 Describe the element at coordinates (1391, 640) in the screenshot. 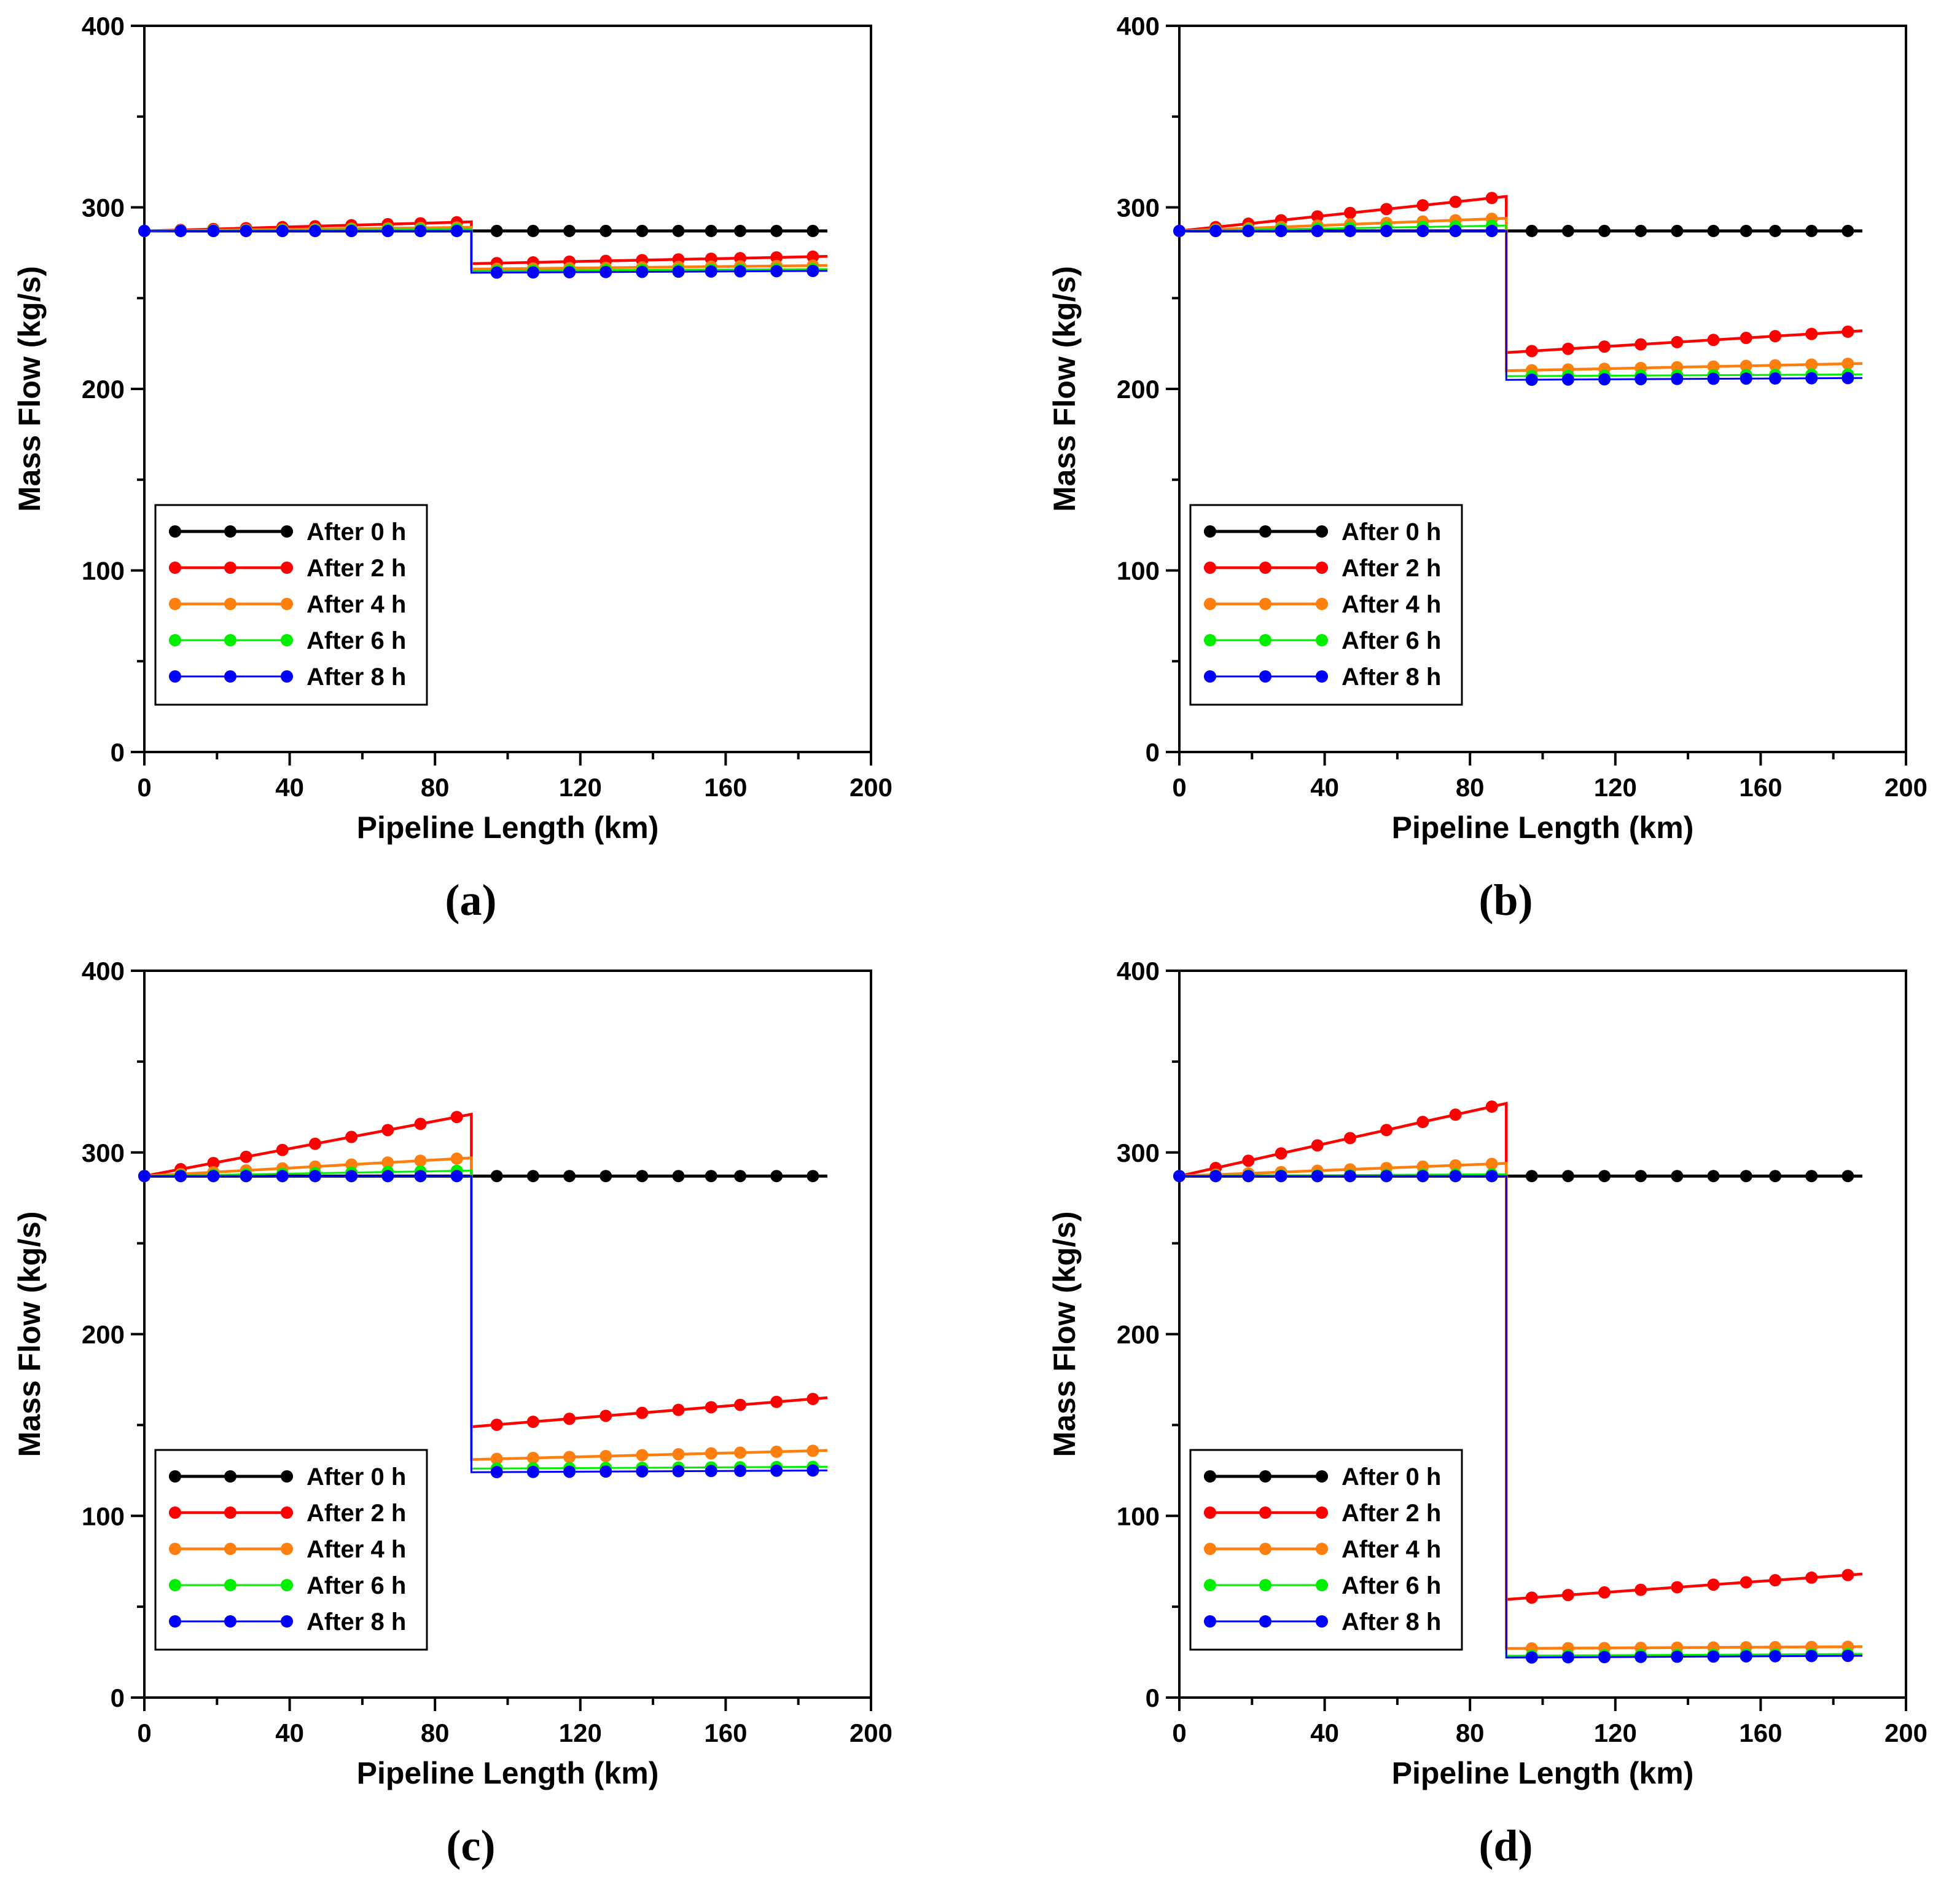

I see `legend-label: After 6 h` at that location.